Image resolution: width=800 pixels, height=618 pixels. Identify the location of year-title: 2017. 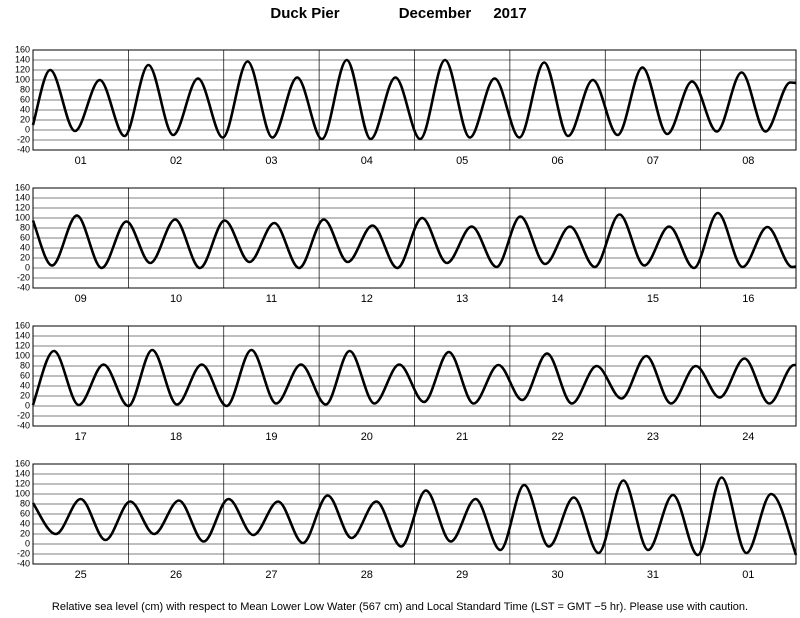
(509, 13).